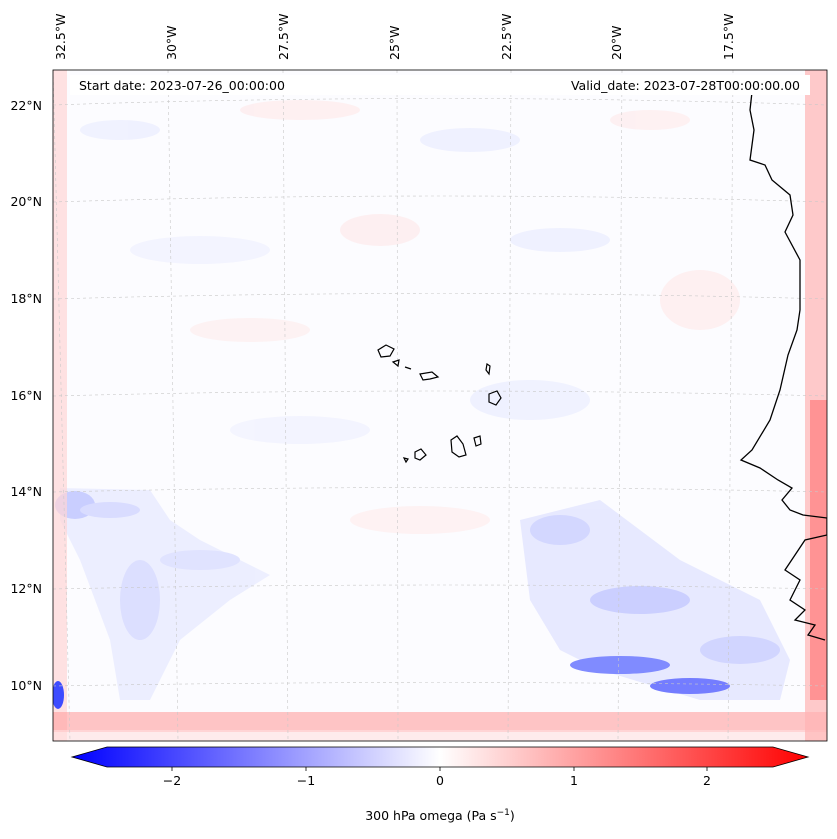 Image resolution: width=837 pixels, height=839 pixels. Describe the element at coordinates (182, 85) in the screenshot. I see `start-date-label: Start date: 2023-07-26_00:00:00` at that location.